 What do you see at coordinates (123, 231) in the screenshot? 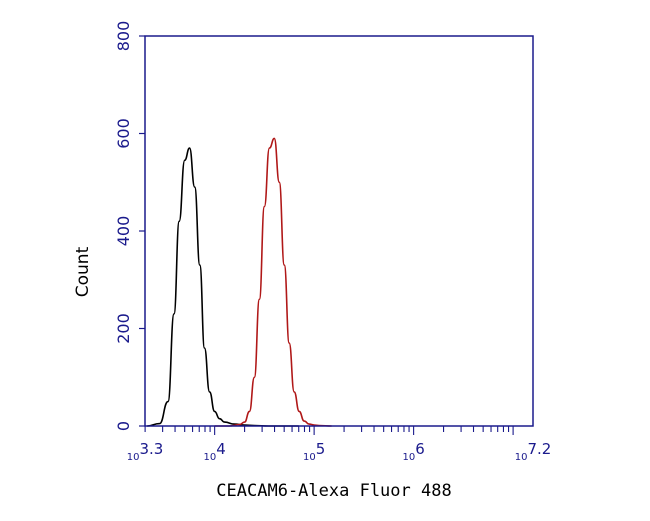
I see `y-tick-label-2: 400` at bounding box center [123, 231].